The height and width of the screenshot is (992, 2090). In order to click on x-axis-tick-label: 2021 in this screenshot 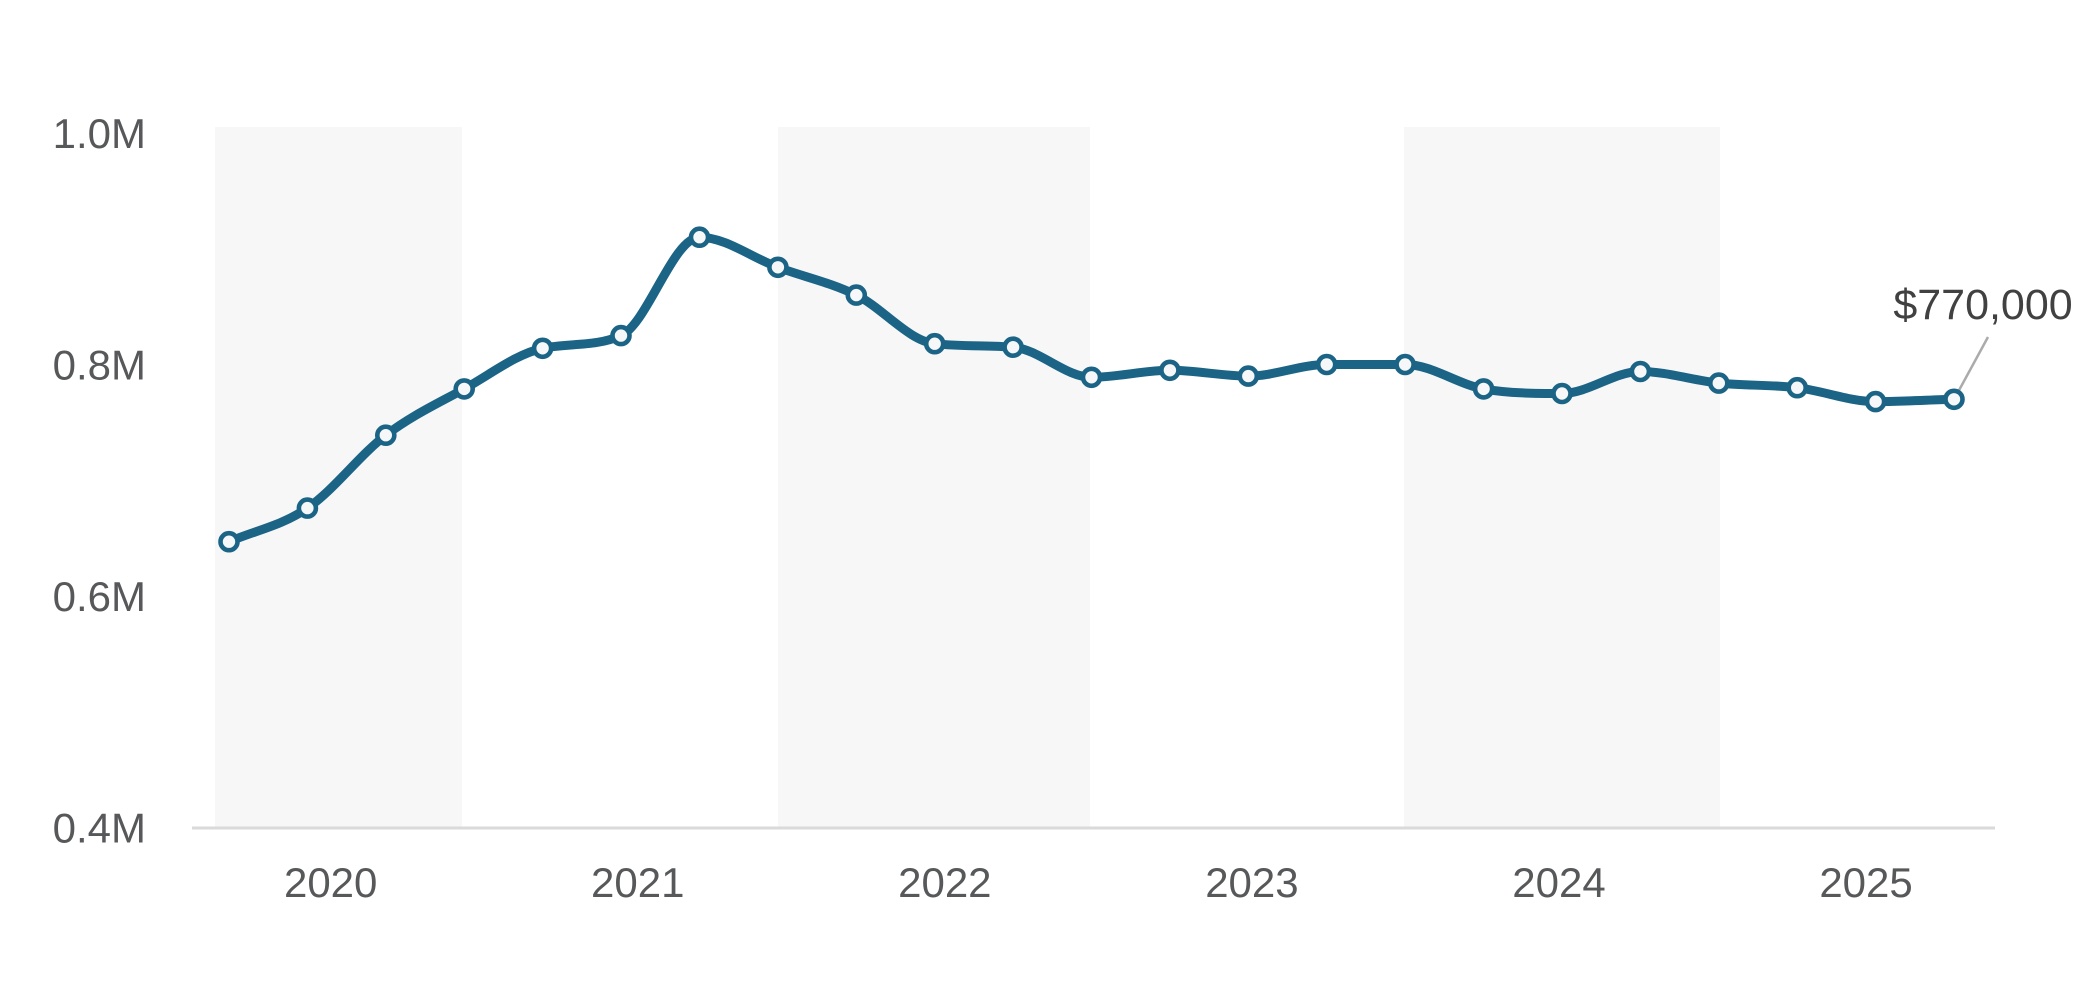, I will do `click(637, 882)`.